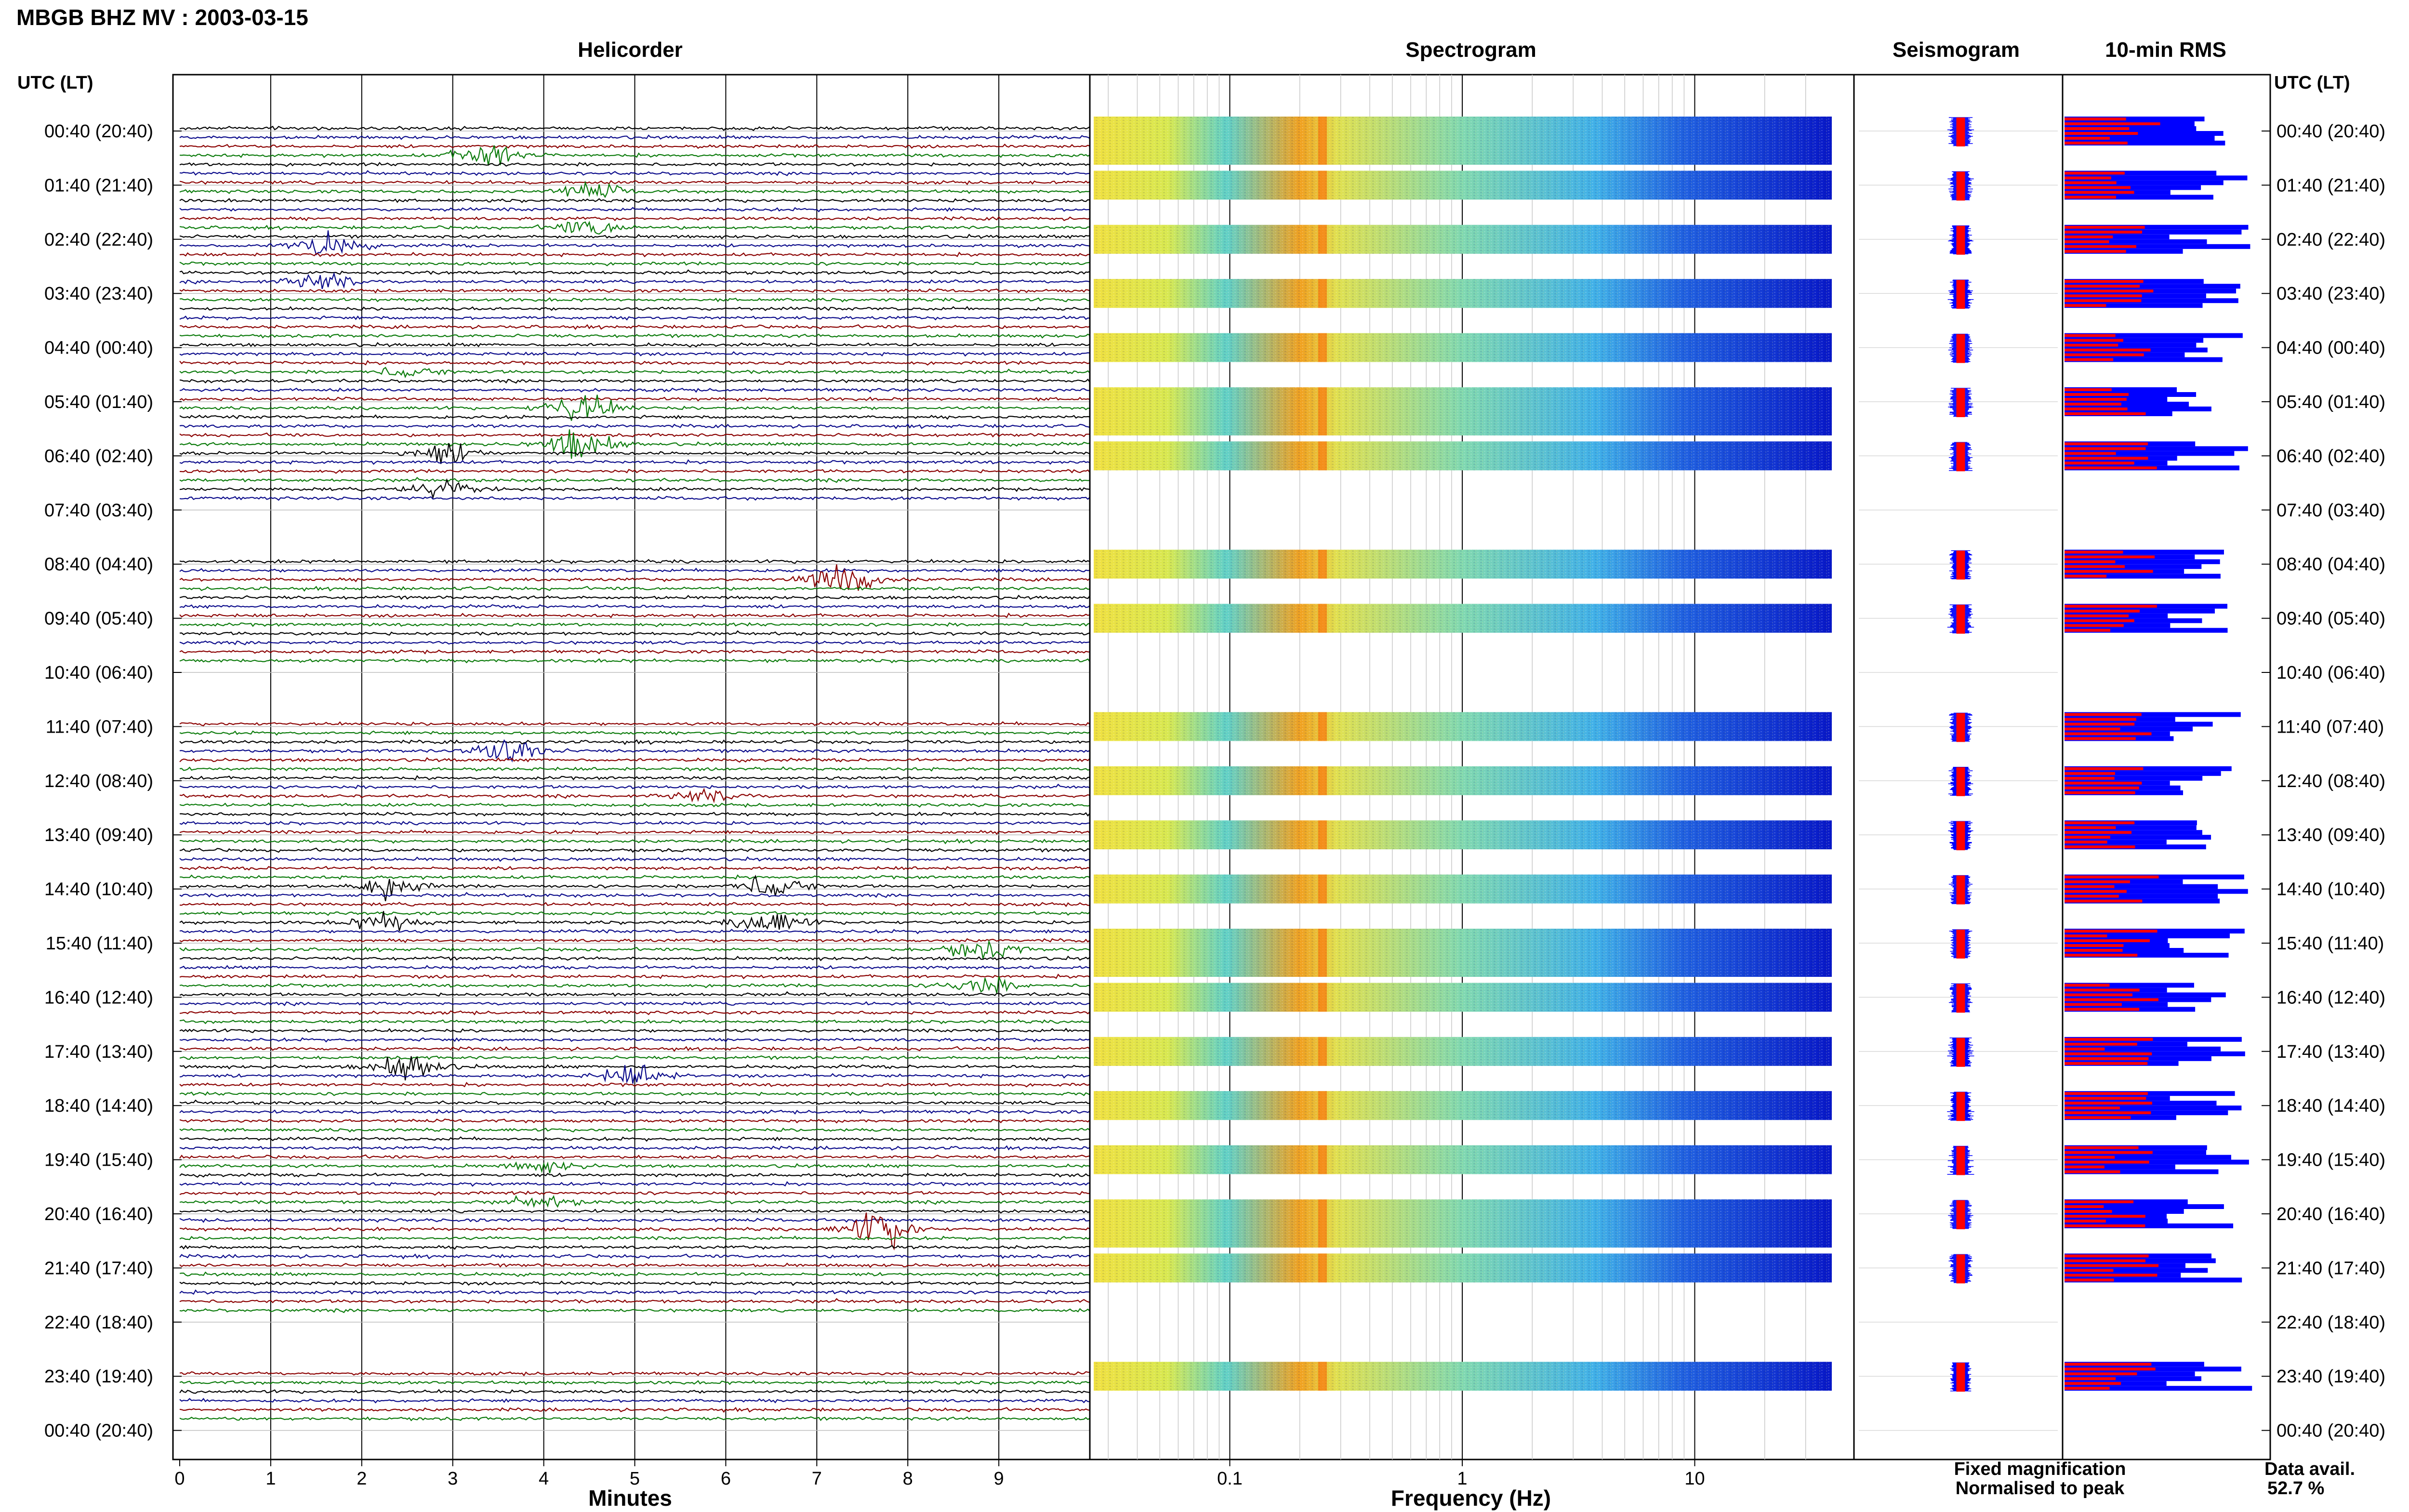 The image size is (2409, 1512). Describe the element at coordinates (162, 17) in the screenshot. I see `figure-title: MBGB BHZ MV : 2003-03-15` at that location.